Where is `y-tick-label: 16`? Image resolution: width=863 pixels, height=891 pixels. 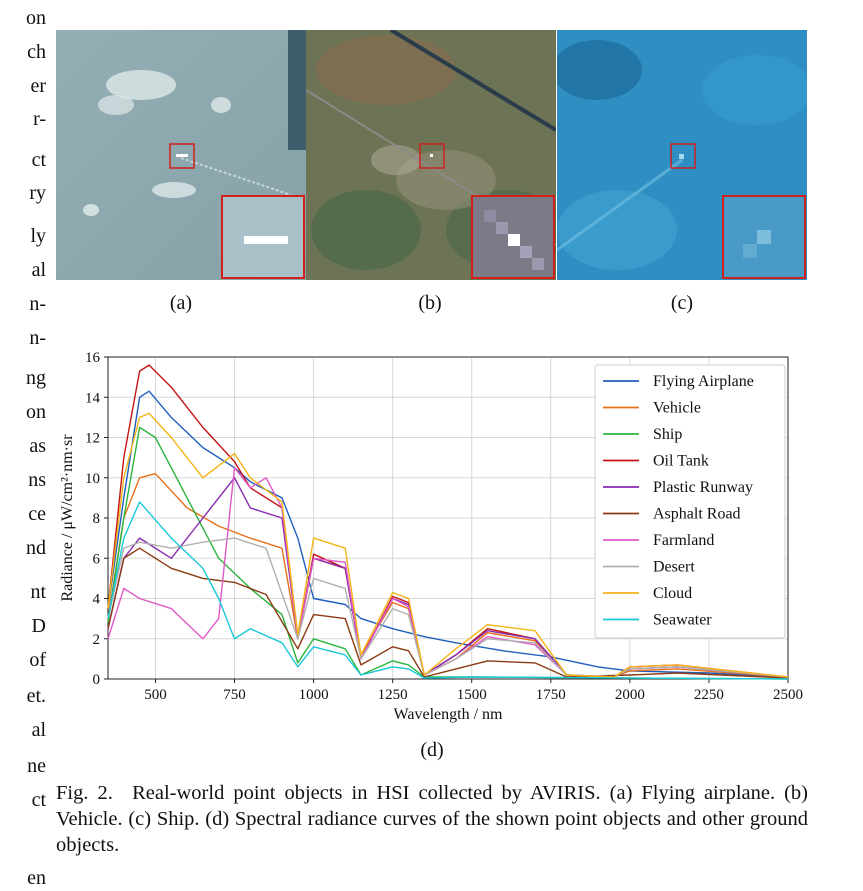
y-tick-label: 16 is located at coordinates (93, 358).